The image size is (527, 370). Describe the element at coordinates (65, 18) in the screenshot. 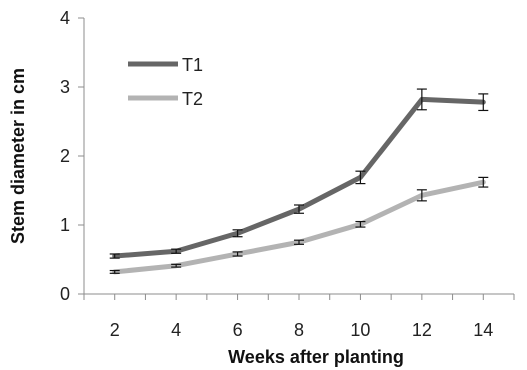

I see `y-tick-label: 4` at that location.